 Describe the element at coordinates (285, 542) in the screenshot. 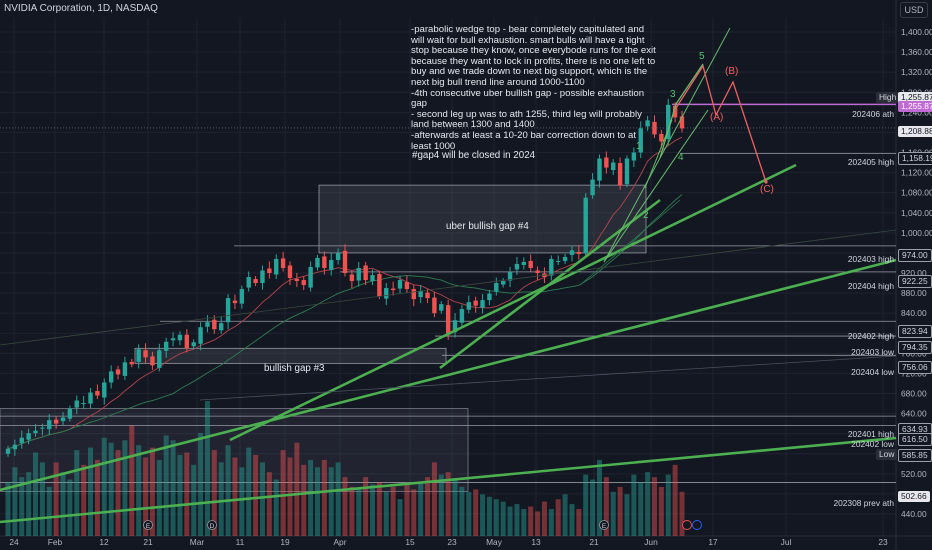

I see `x-tick-label: 19` at that location.